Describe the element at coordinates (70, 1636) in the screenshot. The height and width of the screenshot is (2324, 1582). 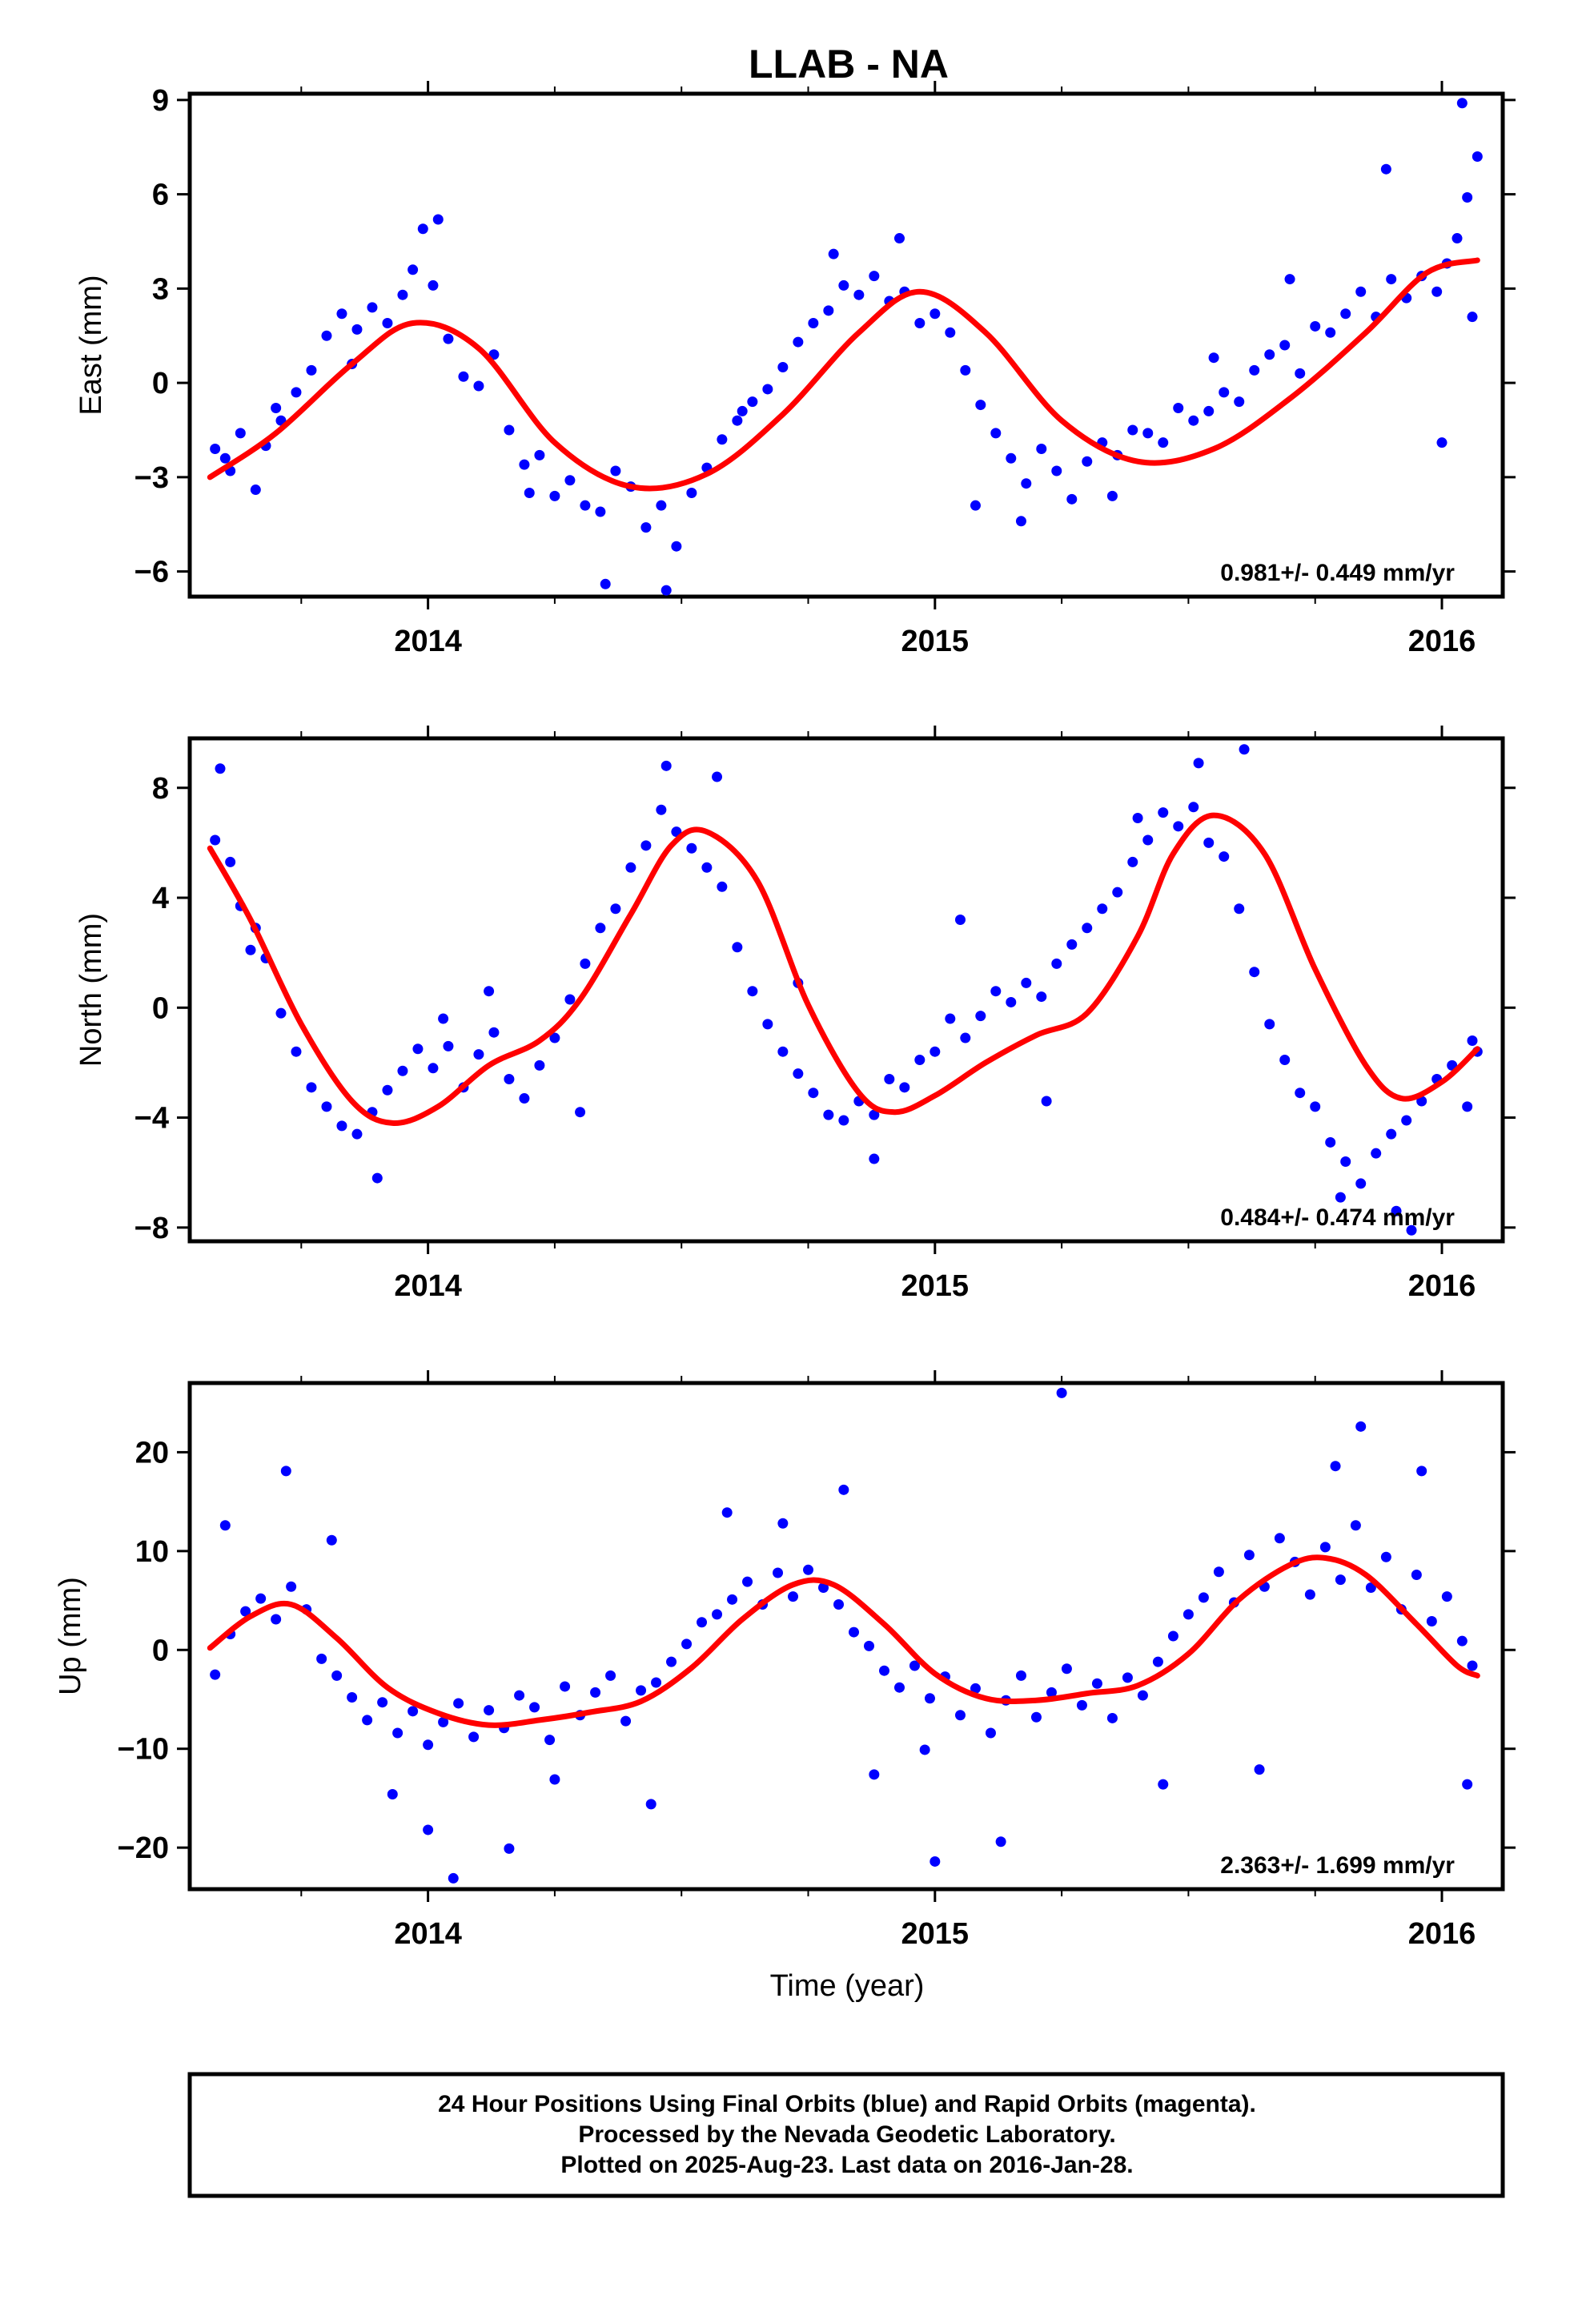
I see `up-y-axis-label: Up (mm)` at that location.